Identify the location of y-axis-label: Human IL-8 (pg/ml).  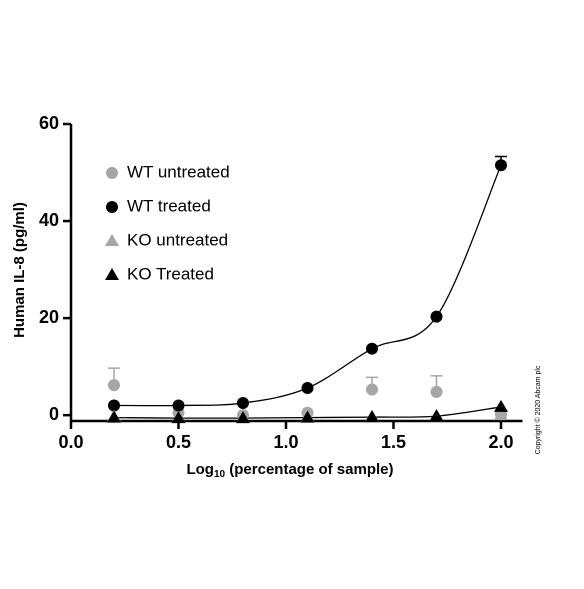
(19, 270).